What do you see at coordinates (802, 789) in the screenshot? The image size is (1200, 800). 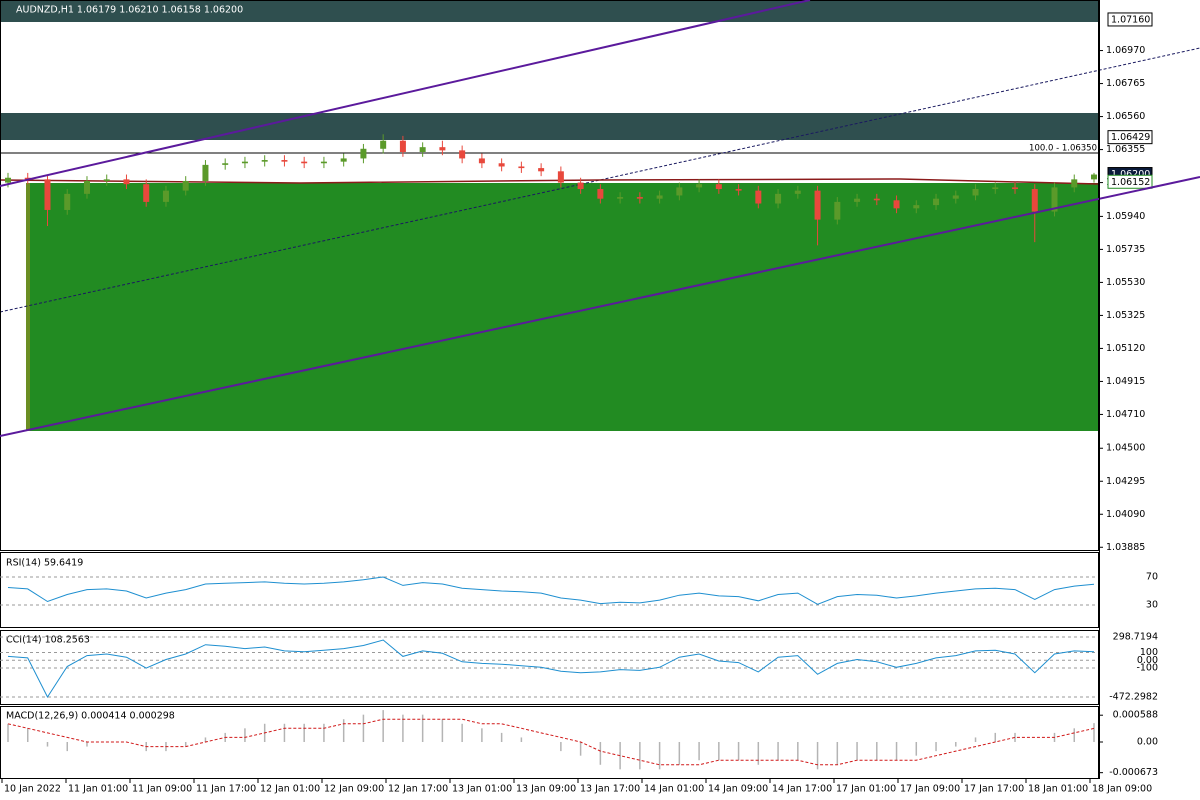 I see `x-tick-label: 14 Jan 17:00` at bounding box center [802, 789].